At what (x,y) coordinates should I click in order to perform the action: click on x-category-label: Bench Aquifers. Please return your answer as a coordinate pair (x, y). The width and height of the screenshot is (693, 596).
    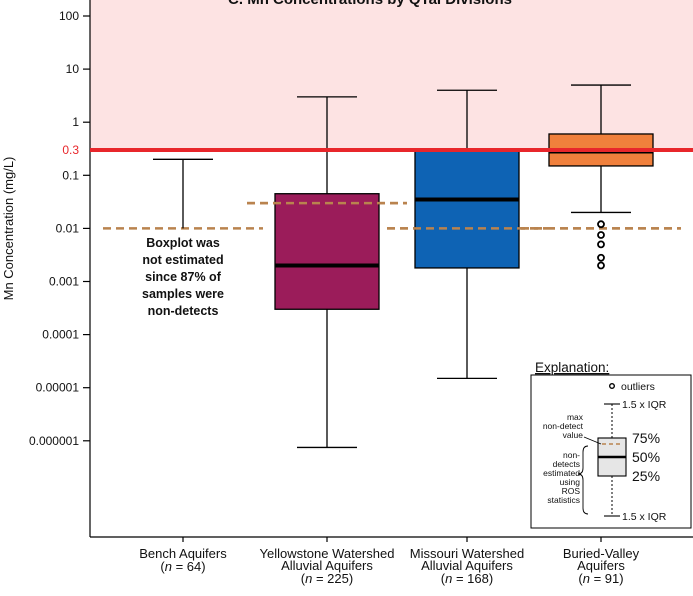
    Looking at the image, I should click on (183, 553).